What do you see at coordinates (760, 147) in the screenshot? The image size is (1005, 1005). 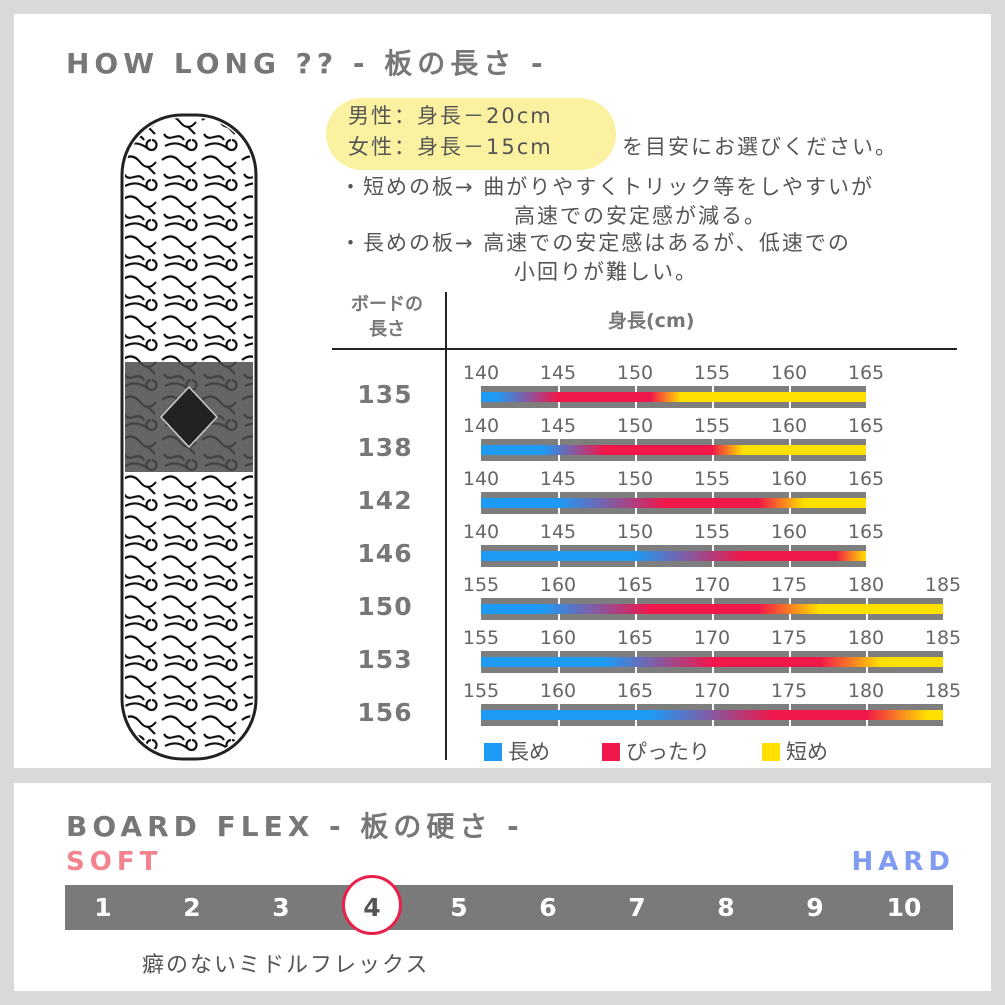 I see `guideline-suffix: を目安にお選びください。` at bounding box center [760, 147].